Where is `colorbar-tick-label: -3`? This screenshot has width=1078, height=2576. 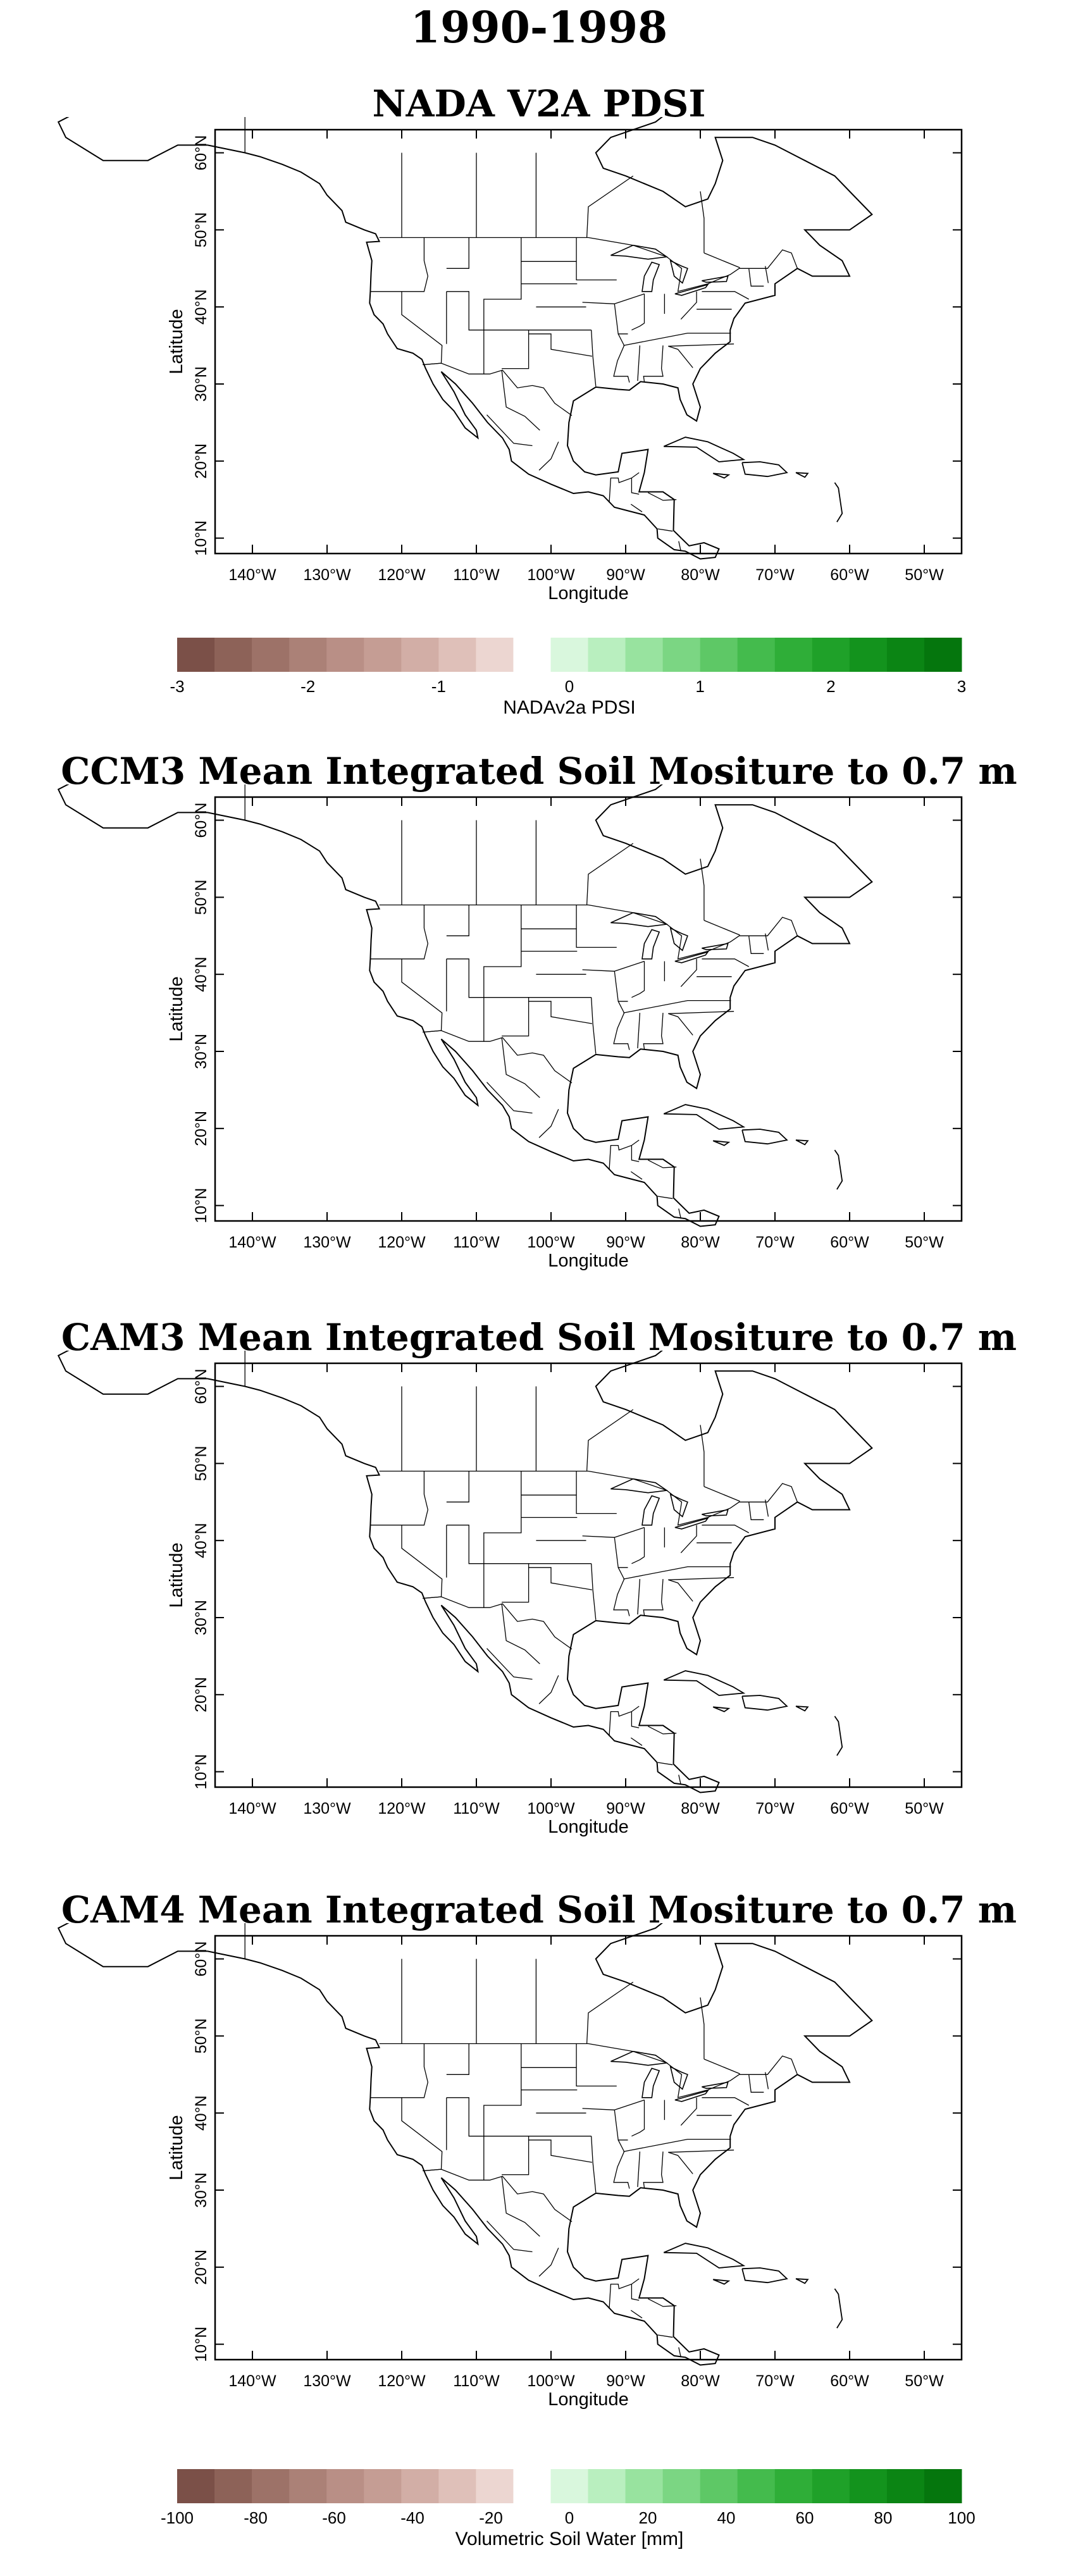
colorbar-tick-label: -3 is located at coordinates (177, 686).